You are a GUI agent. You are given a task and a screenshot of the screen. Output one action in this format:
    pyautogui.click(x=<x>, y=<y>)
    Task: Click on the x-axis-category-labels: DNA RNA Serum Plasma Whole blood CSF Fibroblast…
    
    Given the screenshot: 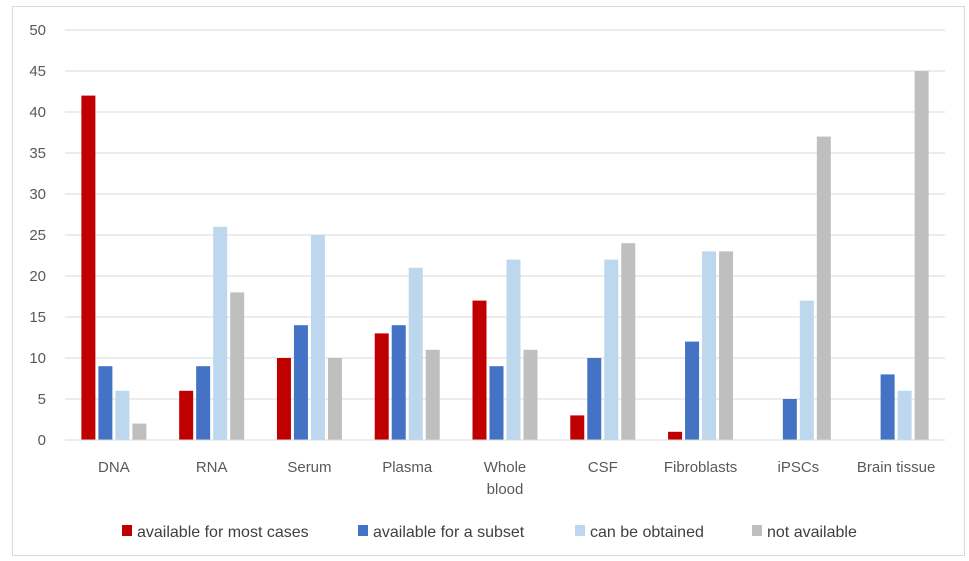 What is the action you would take?
    pyautogui.click(x=516, y=478)
    